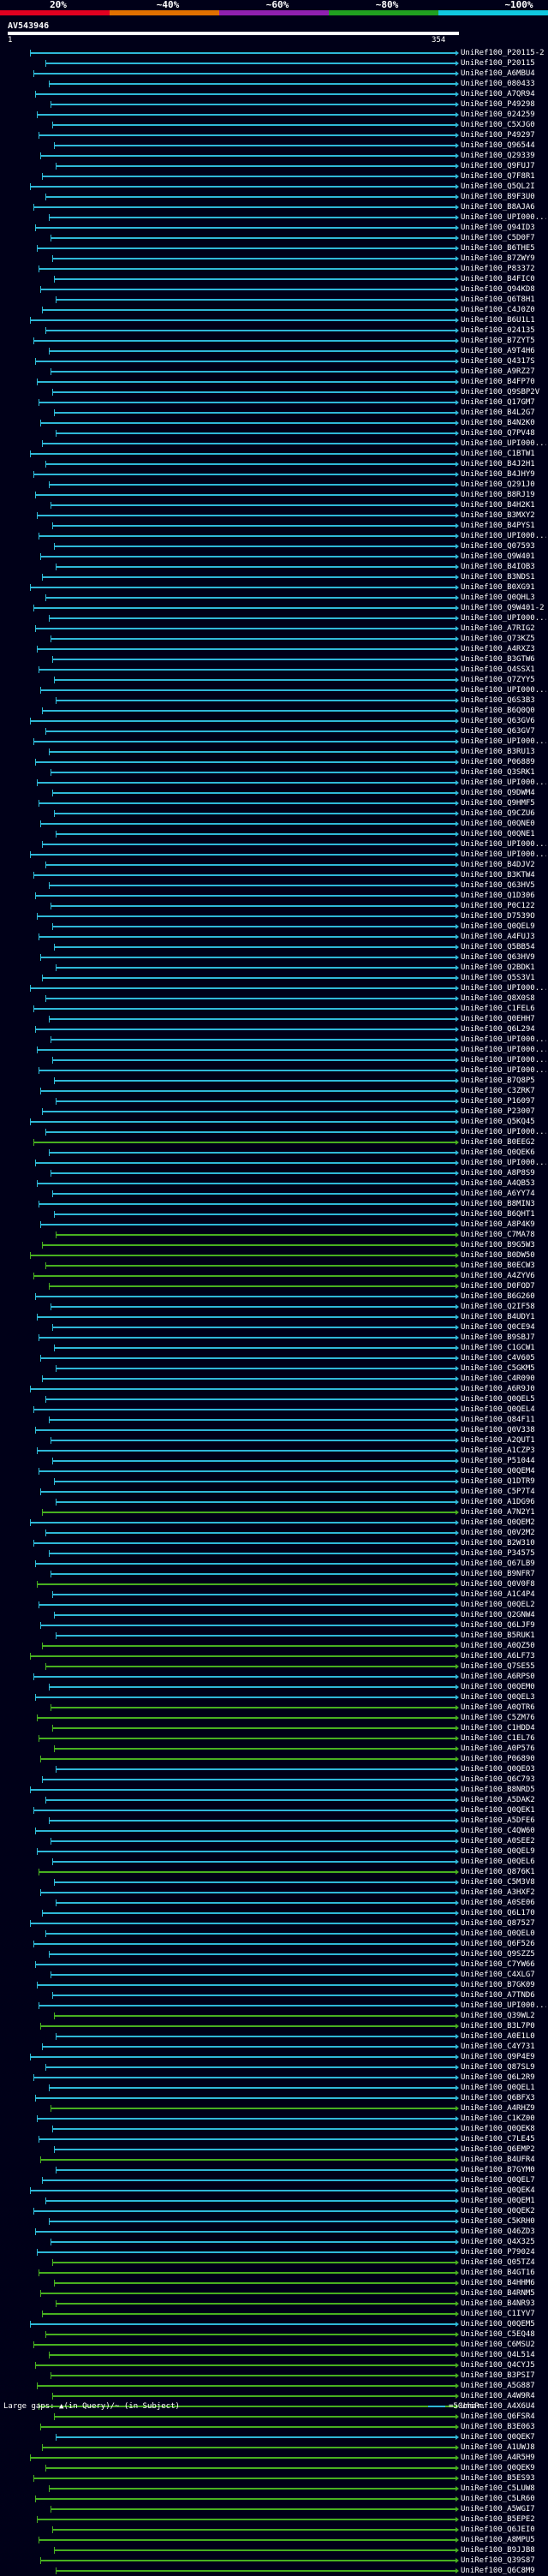 This screenshot has height=2576, width=548. Describe the element at coordinates (274, 2047) in the screenshot. I see `hit-row: UniRef100_C4Y731` at that location.